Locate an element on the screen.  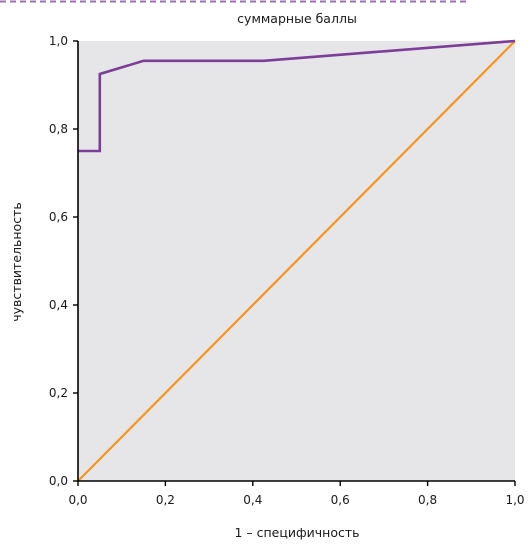
x-tick-label: 0,4 is located at coordinates (252, 500).